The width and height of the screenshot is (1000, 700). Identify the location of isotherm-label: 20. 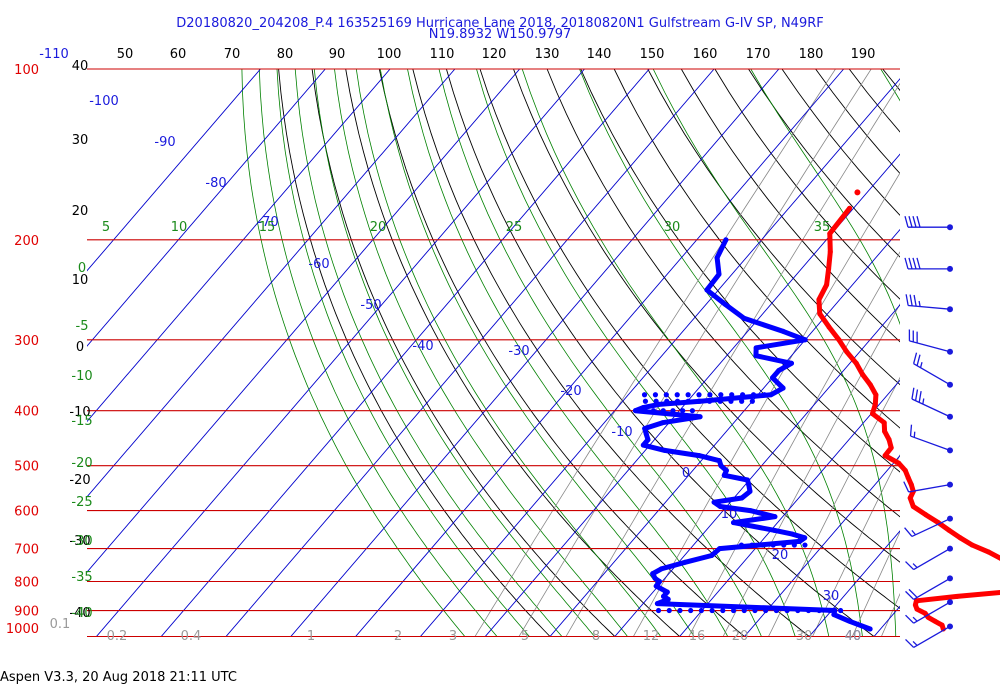
(780, 555).